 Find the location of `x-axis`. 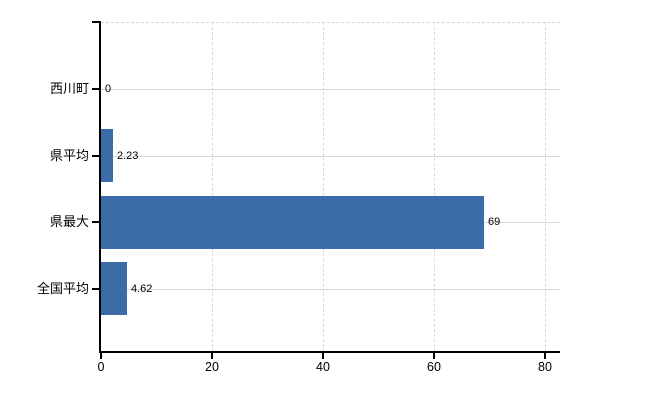

x-axis is located at coordinates (329, 352).